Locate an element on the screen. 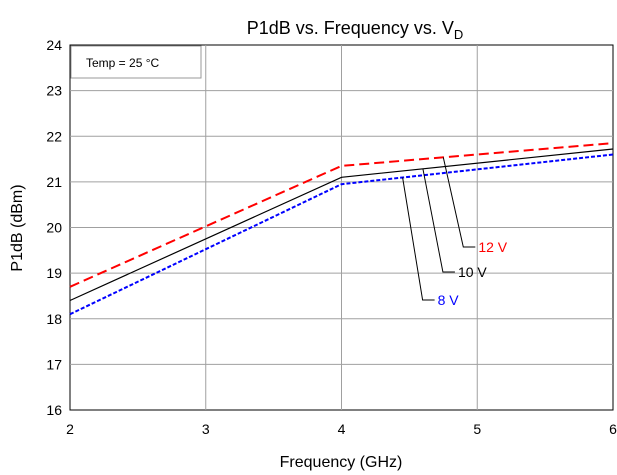  y-tick-label: 17 is located at coordinates (54, 364).